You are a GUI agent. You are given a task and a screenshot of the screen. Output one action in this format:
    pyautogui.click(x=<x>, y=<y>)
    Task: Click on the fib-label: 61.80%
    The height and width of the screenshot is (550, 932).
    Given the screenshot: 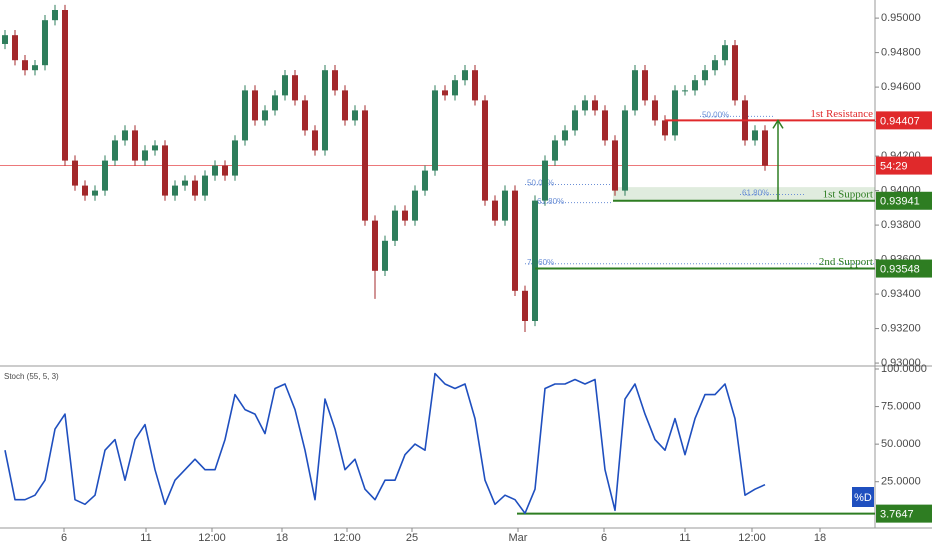 What is the action you would take?
    pyautogui.click(x=755, y=193)
    